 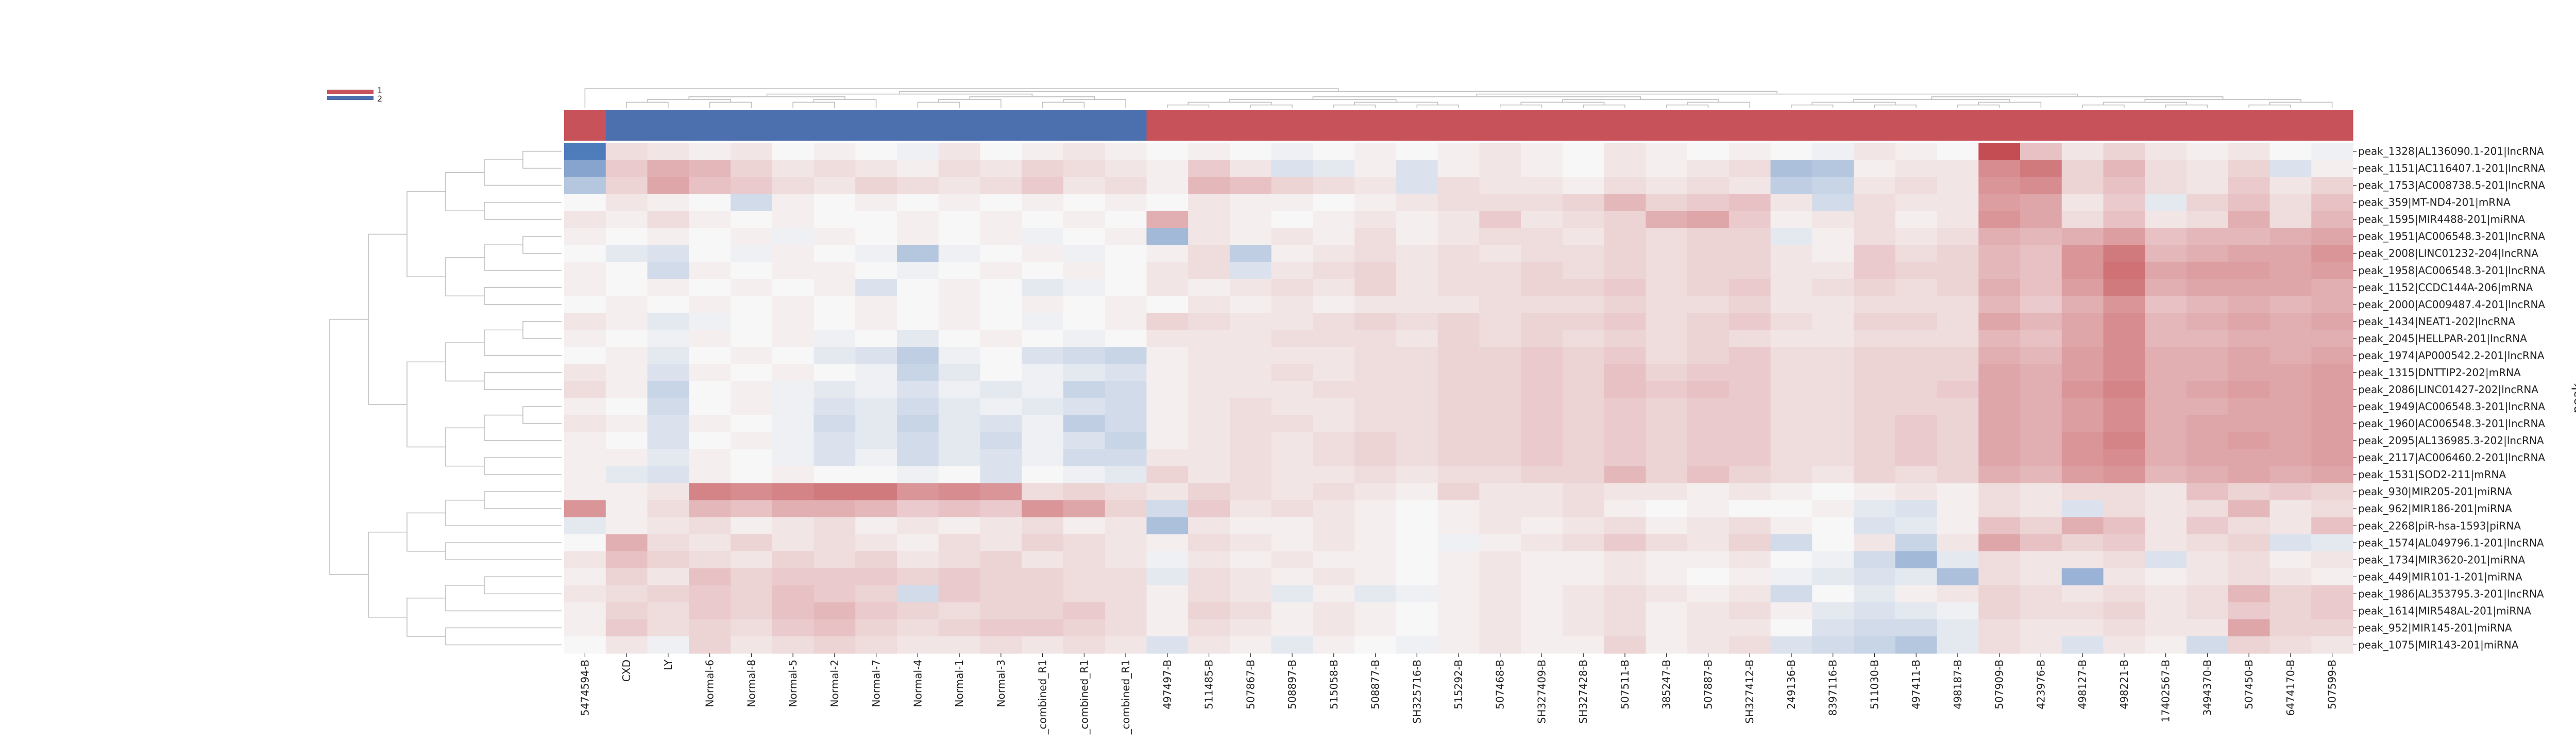 I want to click on heatmap-cell-r3-c40, so click(x=2249, y=202).